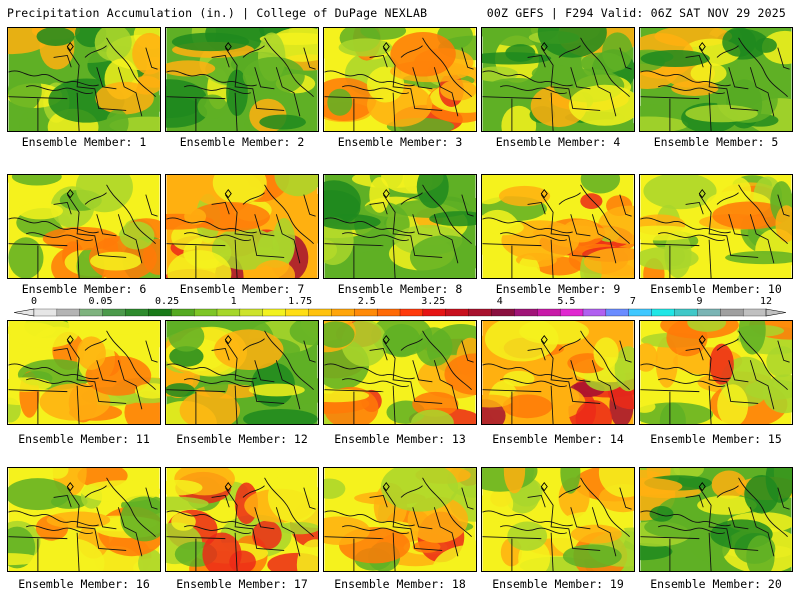  I want to click on colorbar-tick-label: 4, so click(499, 301).